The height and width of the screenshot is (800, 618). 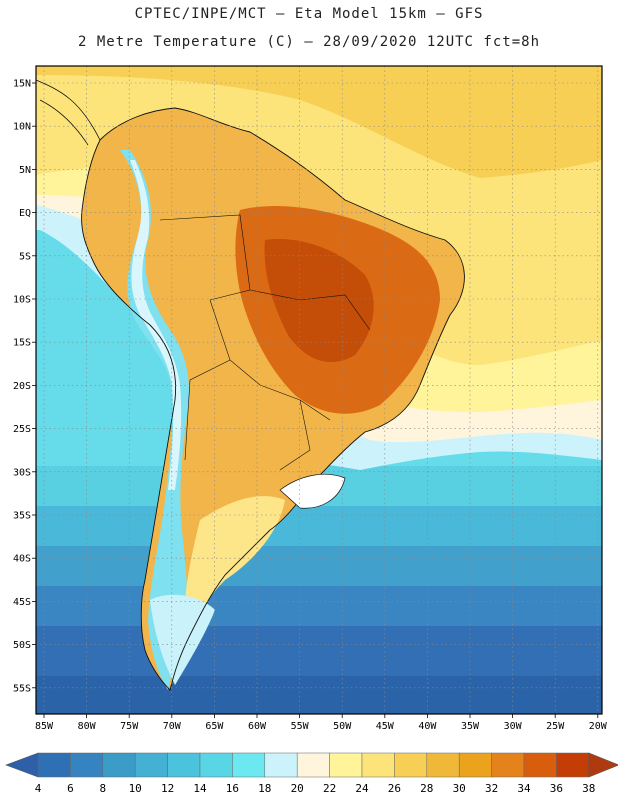 I want to click on colorbar-label: 30, so click(x=459, y=788).